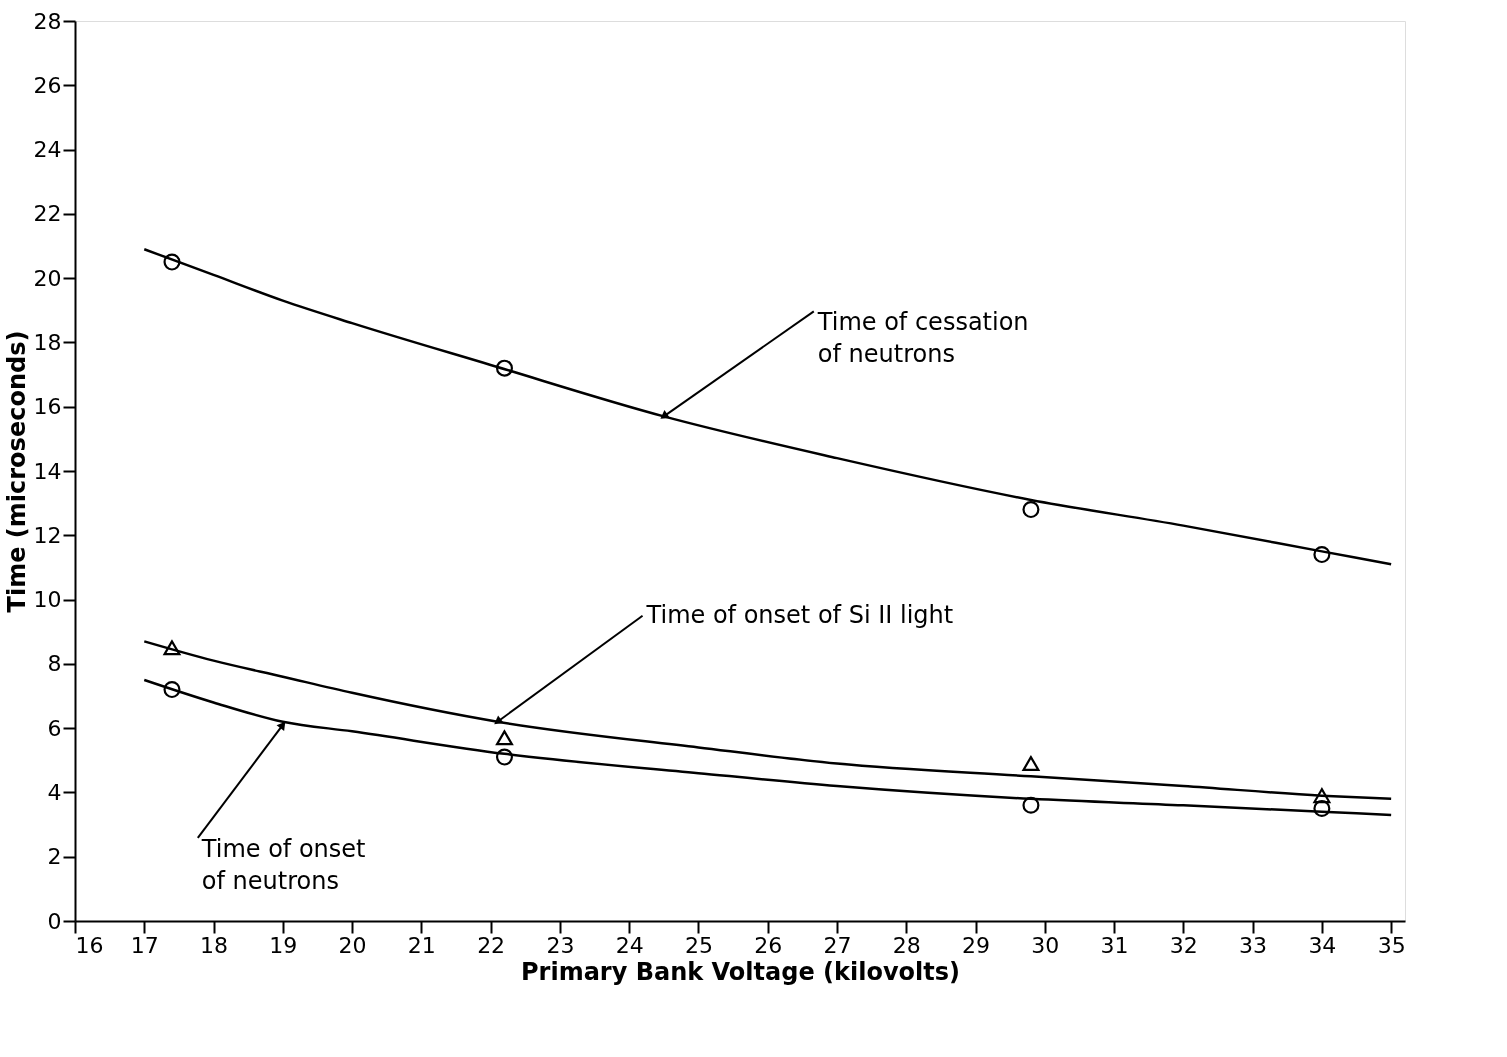 This screenshot has width=1507, height=1057. I want to click on x-tick-label: 35, so click(1391, 945).